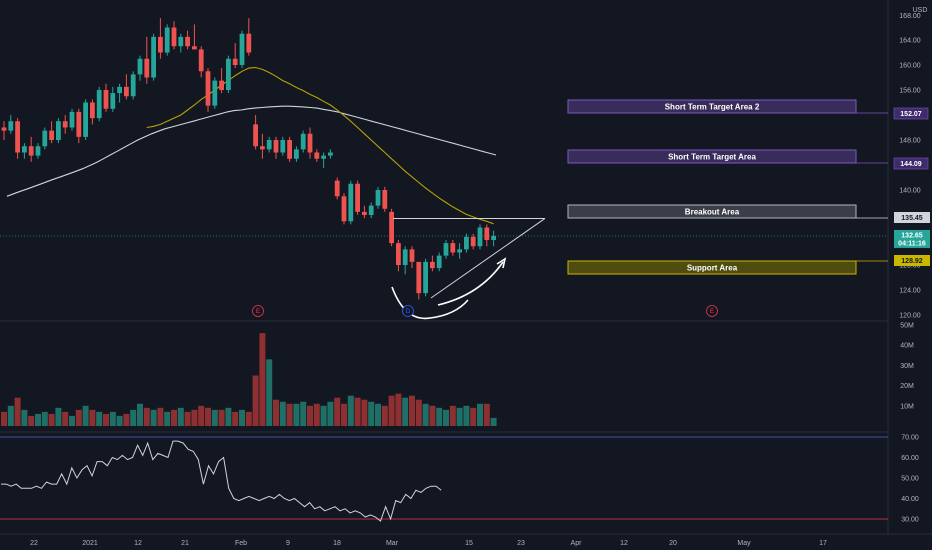 Image resolution: width=932 pixels, height=550 pixels. I want to click on rsi-tick: 40.00, so click(910, 499).